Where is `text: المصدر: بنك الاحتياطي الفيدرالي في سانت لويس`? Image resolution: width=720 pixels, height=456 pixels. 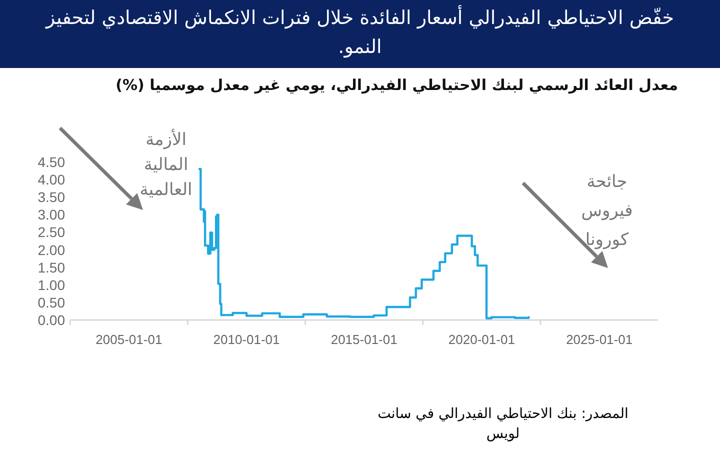 text: المصدر: بنك الاحتياطي الفيدرالي في سانت لويس is located at coordinates (503, 424).